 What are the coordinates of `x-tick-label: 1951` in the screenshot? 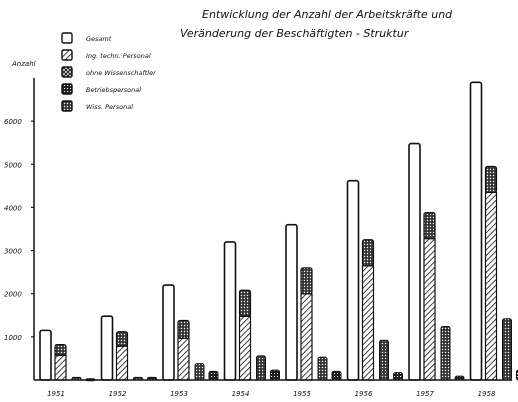 It's located at (56, 394).